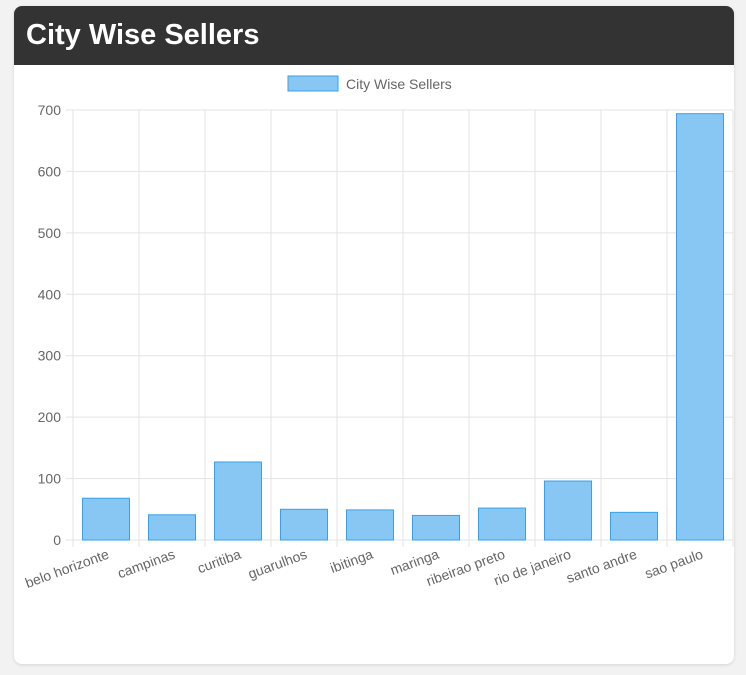  What do you see at coordinates (50, 233) in the screenshot?
I see `y-tick-label: 500` at bounding box center [50, 233].